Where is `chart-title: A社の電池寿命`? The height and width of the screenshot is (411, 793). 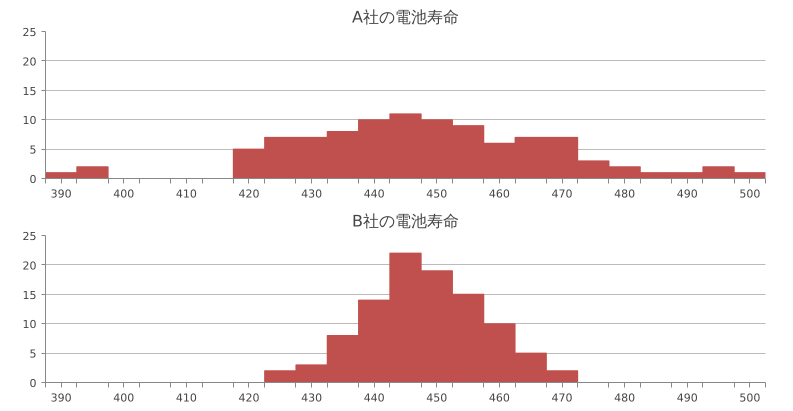 chart-title: A社の電池寿命 is located at coordinates (405, 17).